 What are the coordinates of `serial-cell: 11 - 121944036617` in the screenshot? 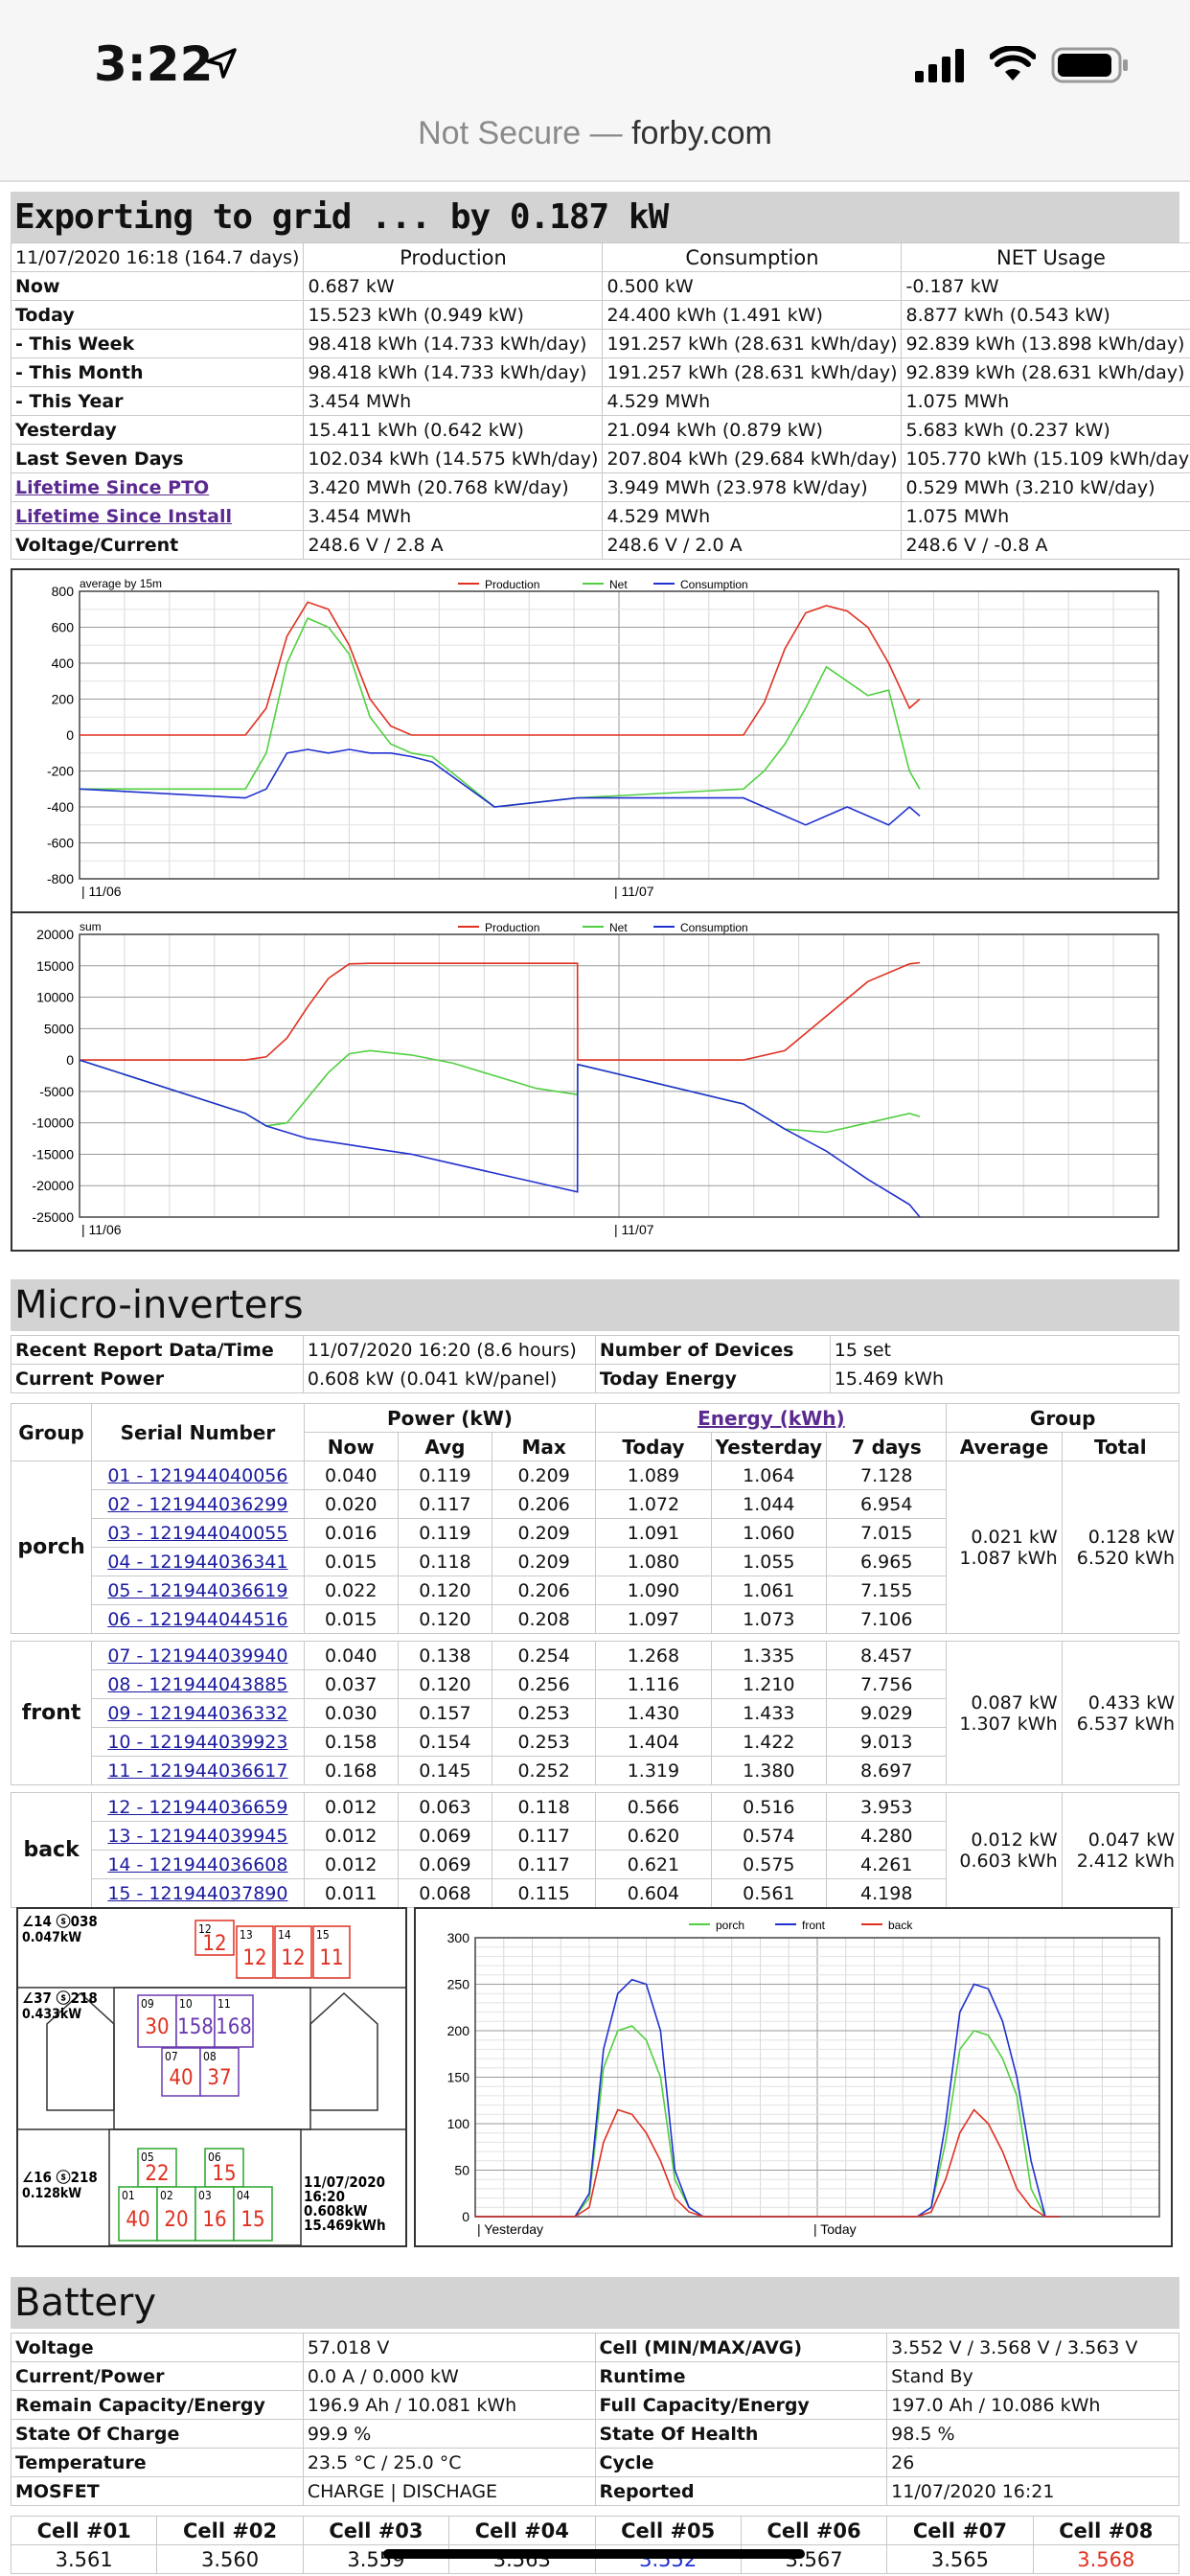 It's located at (198, 1770).